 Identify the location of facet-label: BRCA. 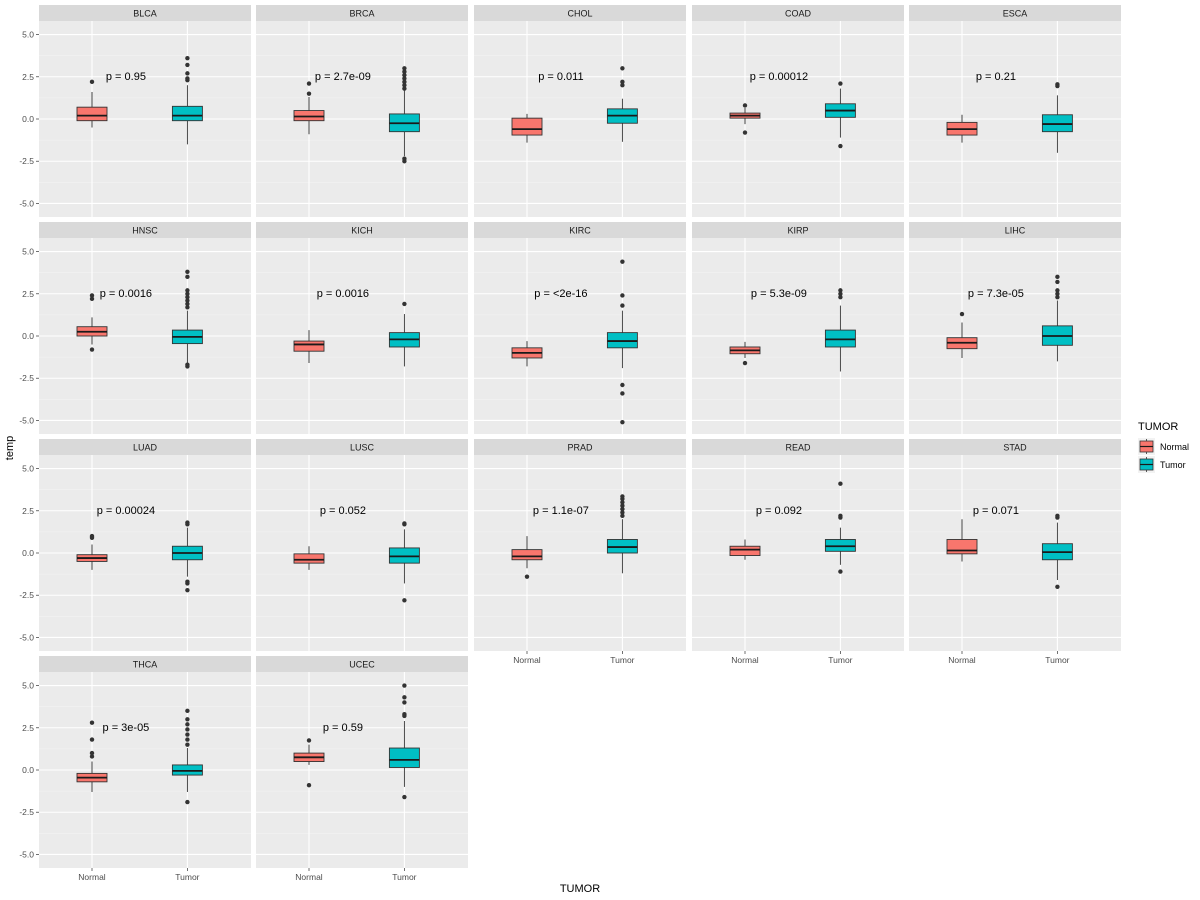
(361, 14).